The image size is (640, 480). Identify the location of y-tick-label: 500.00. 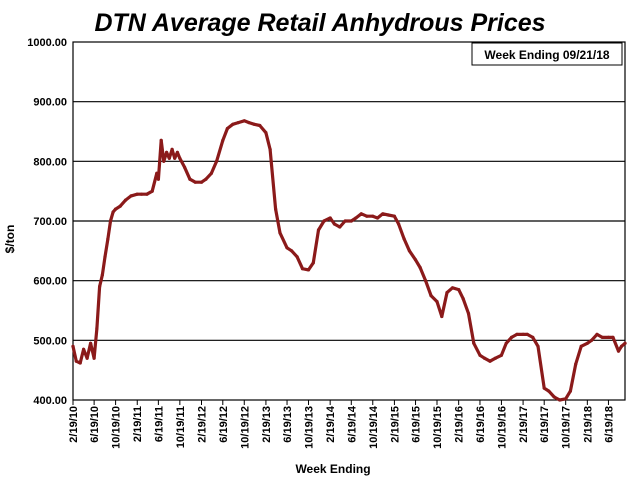
(50, 341).